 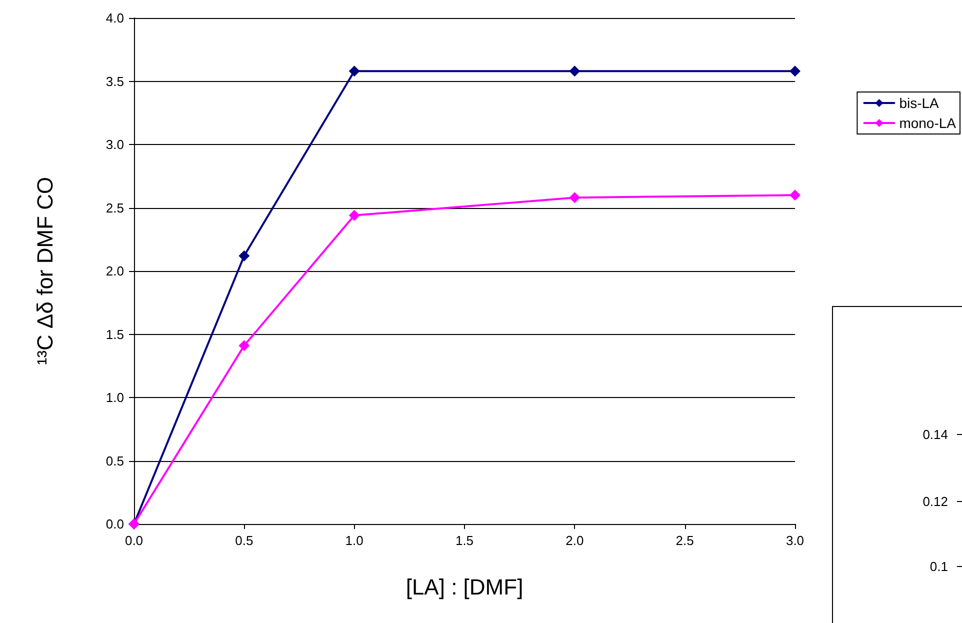 I want to click on legend-label: mono-LA, so click(x=928, y=123).